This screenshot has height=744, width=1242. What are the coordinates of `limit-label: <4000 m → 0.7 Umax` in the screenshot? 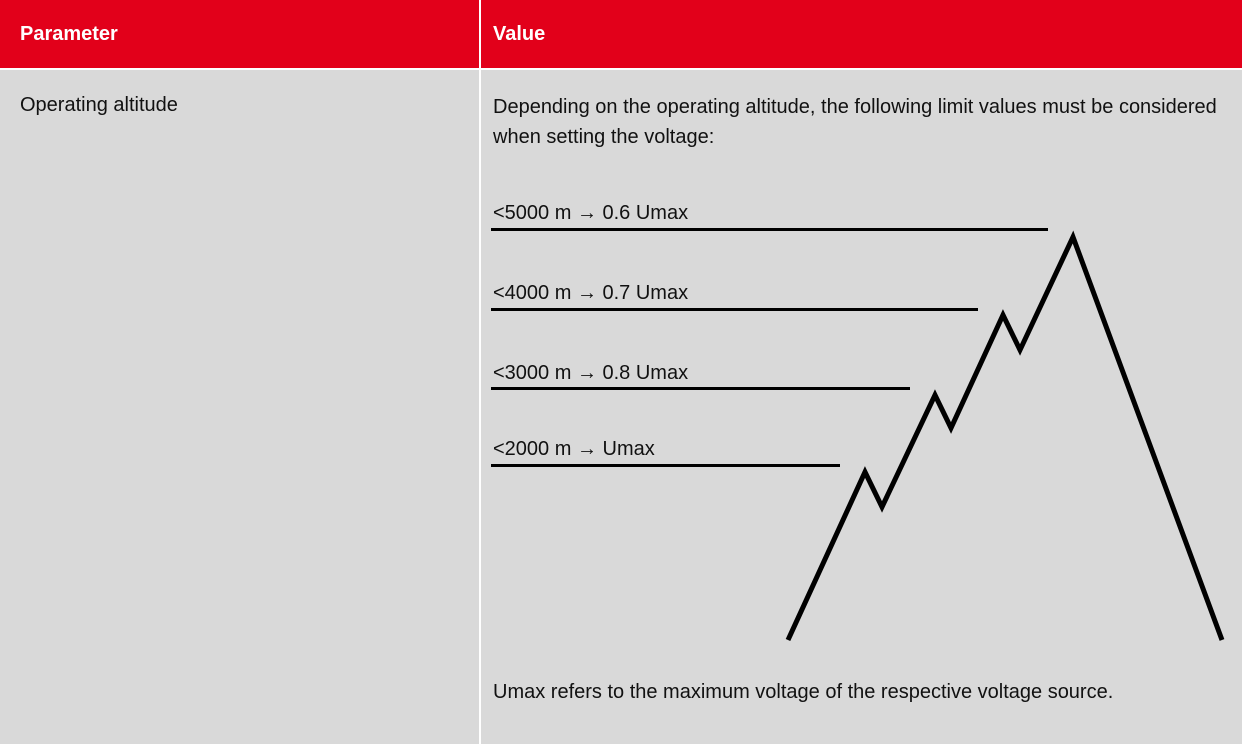 It's located at (591, 293).